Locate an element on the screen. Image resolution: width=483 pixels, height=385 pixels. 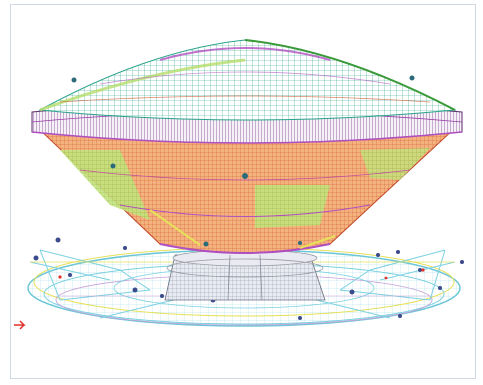
axis-marker-icon is located at coordinates (20, 325).